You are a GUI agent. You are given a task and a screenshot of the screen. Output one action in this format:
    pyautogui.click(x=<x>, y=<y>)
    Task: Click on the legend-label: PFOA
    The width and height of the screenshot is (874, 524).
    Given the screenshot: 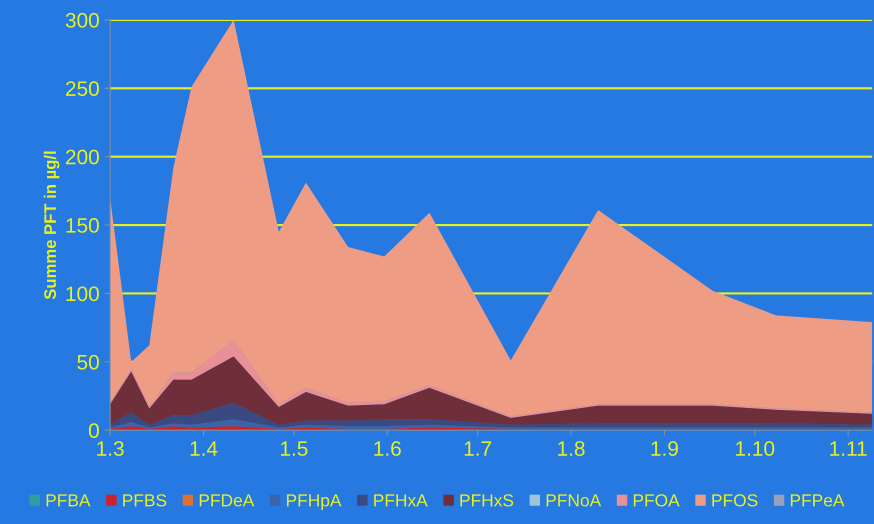 What is the action you would take?
    pyautogui.click(x=657, y=500)
    